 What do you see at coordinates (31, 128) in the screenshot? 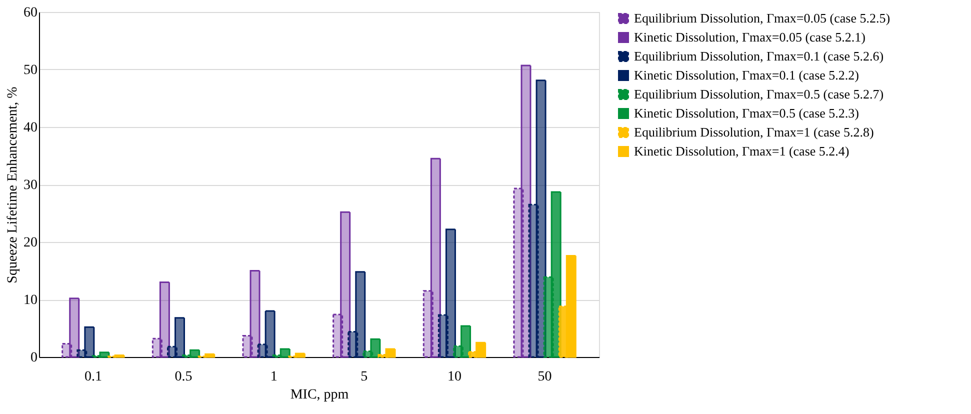
I see `y-tick-label: 40` at bounding box center [31, 128].